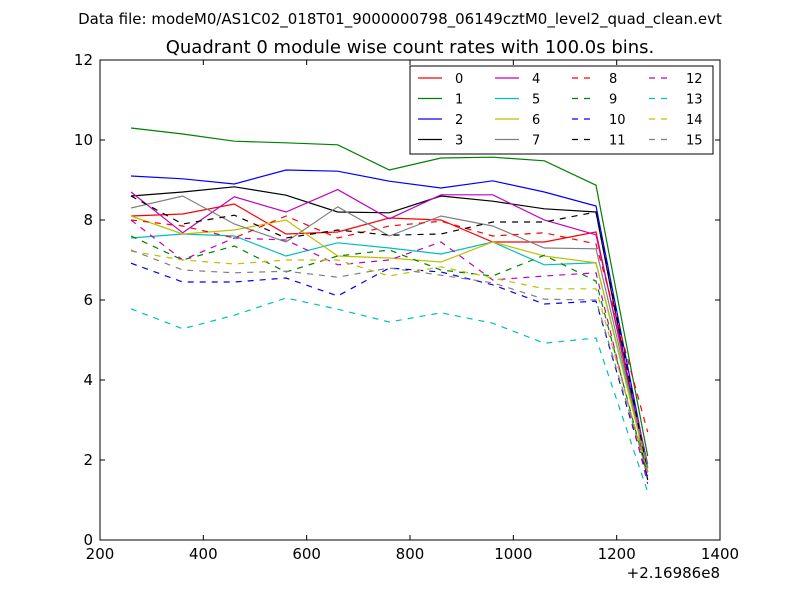 The image size is (800, 600). What do you see at coordinates (88, 460) in the screenshot?
I see `y-tick-label: 2` at bounding box center [88, 460].